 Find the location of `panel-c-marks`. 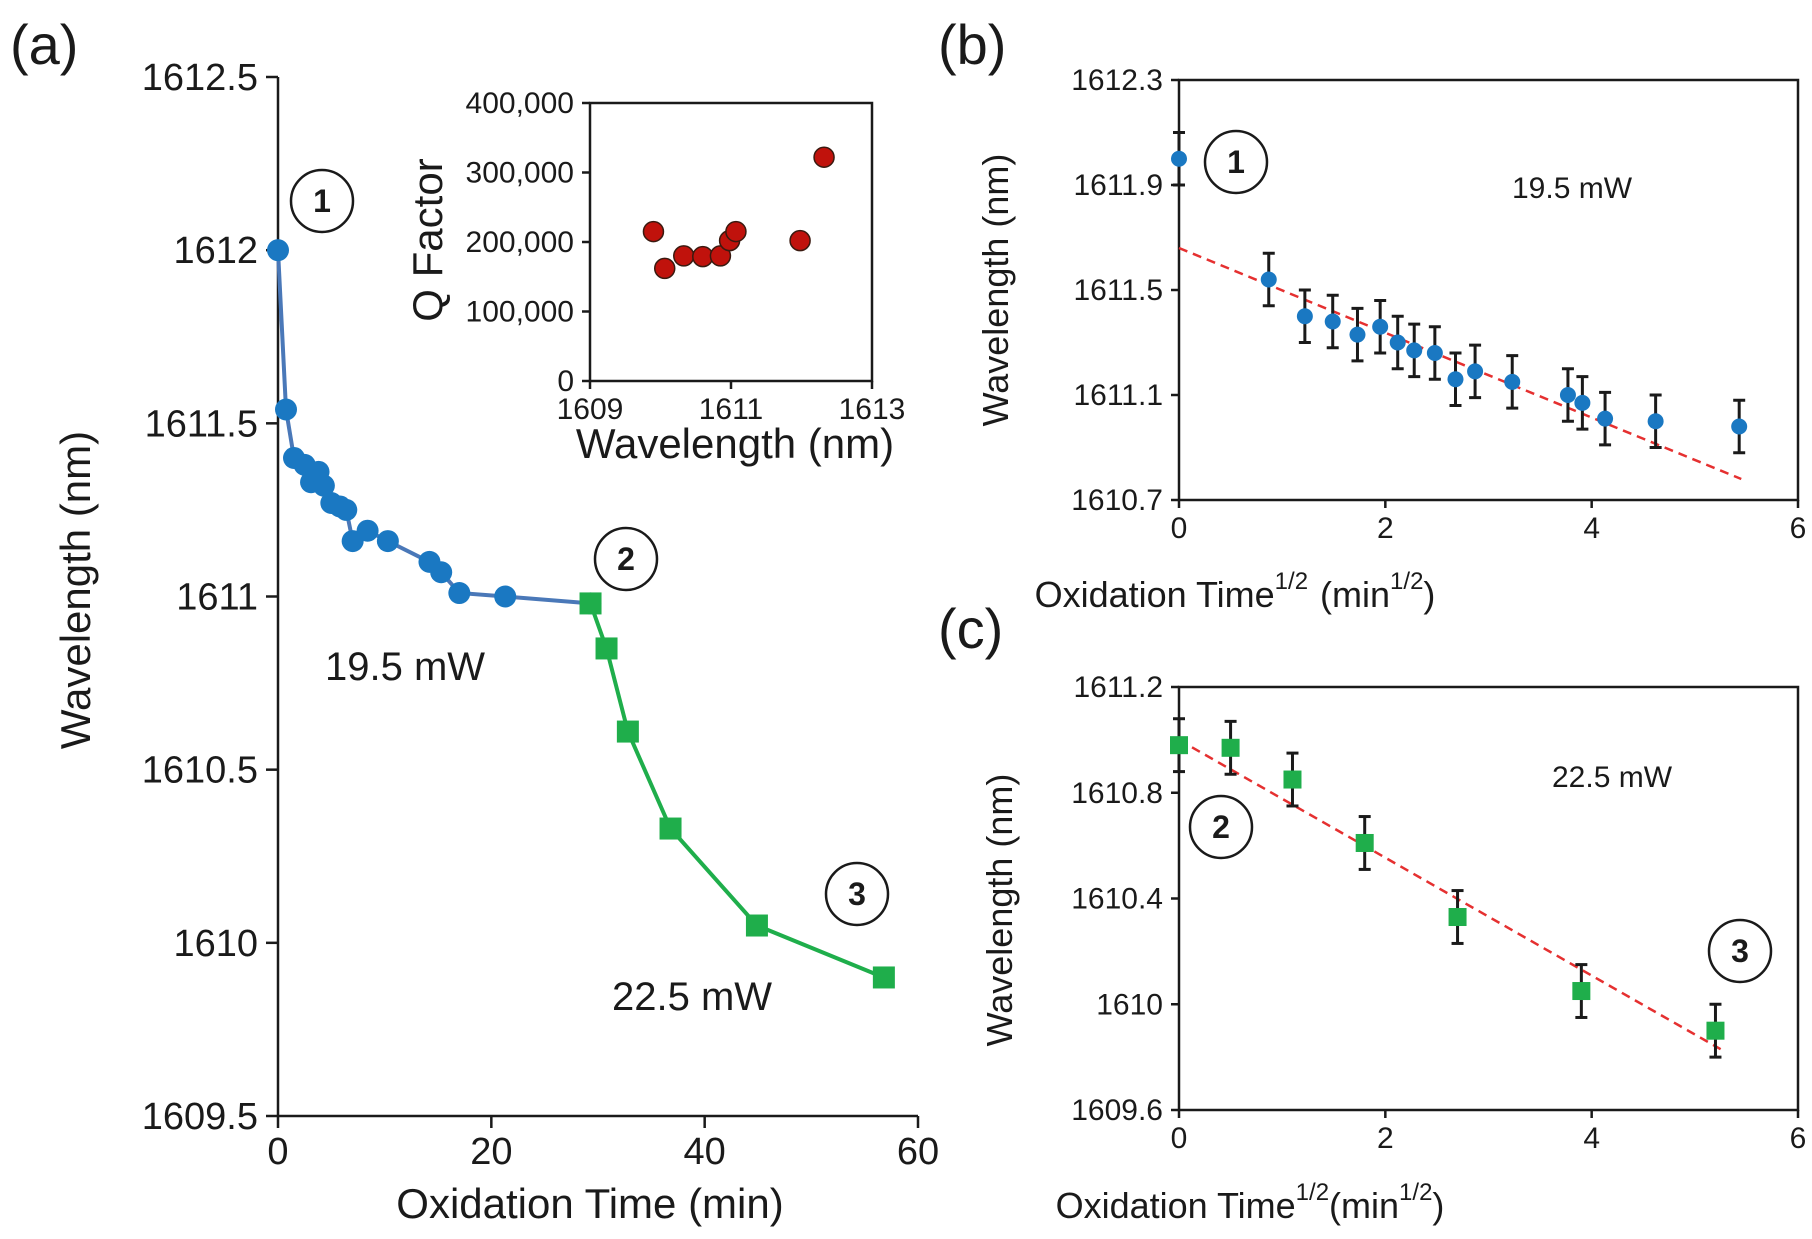

panel-c-marks is located at coordinates (1447, 888).